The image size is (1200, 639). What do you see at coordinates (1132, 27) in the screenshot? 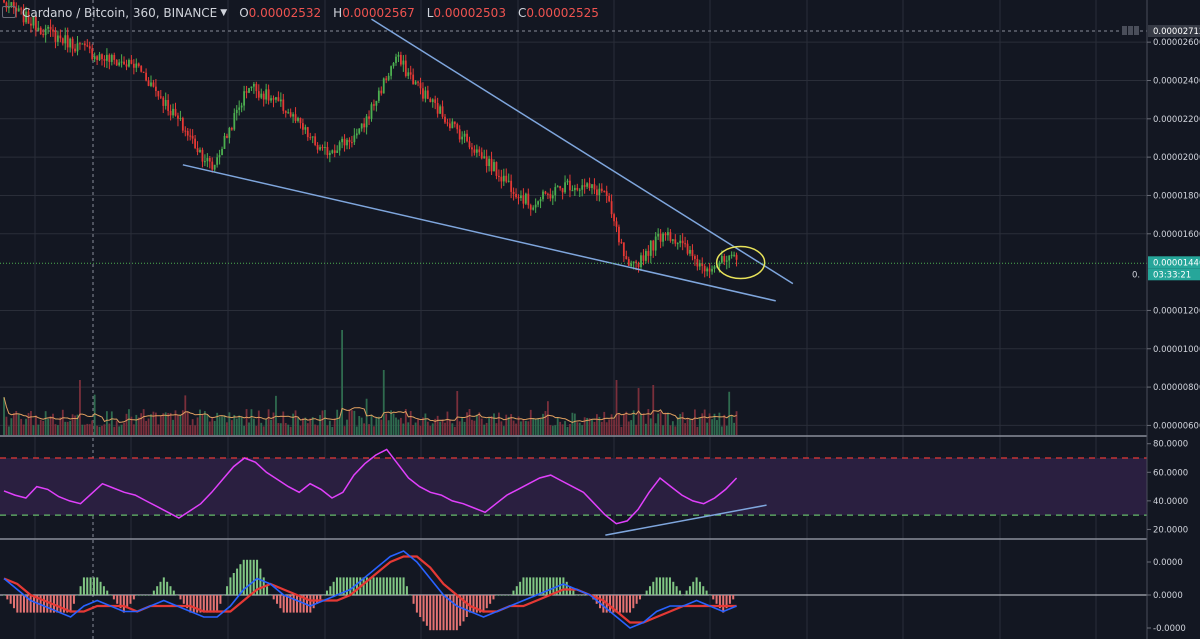
I see `bars-icon` at bounding box center [1132, 27].